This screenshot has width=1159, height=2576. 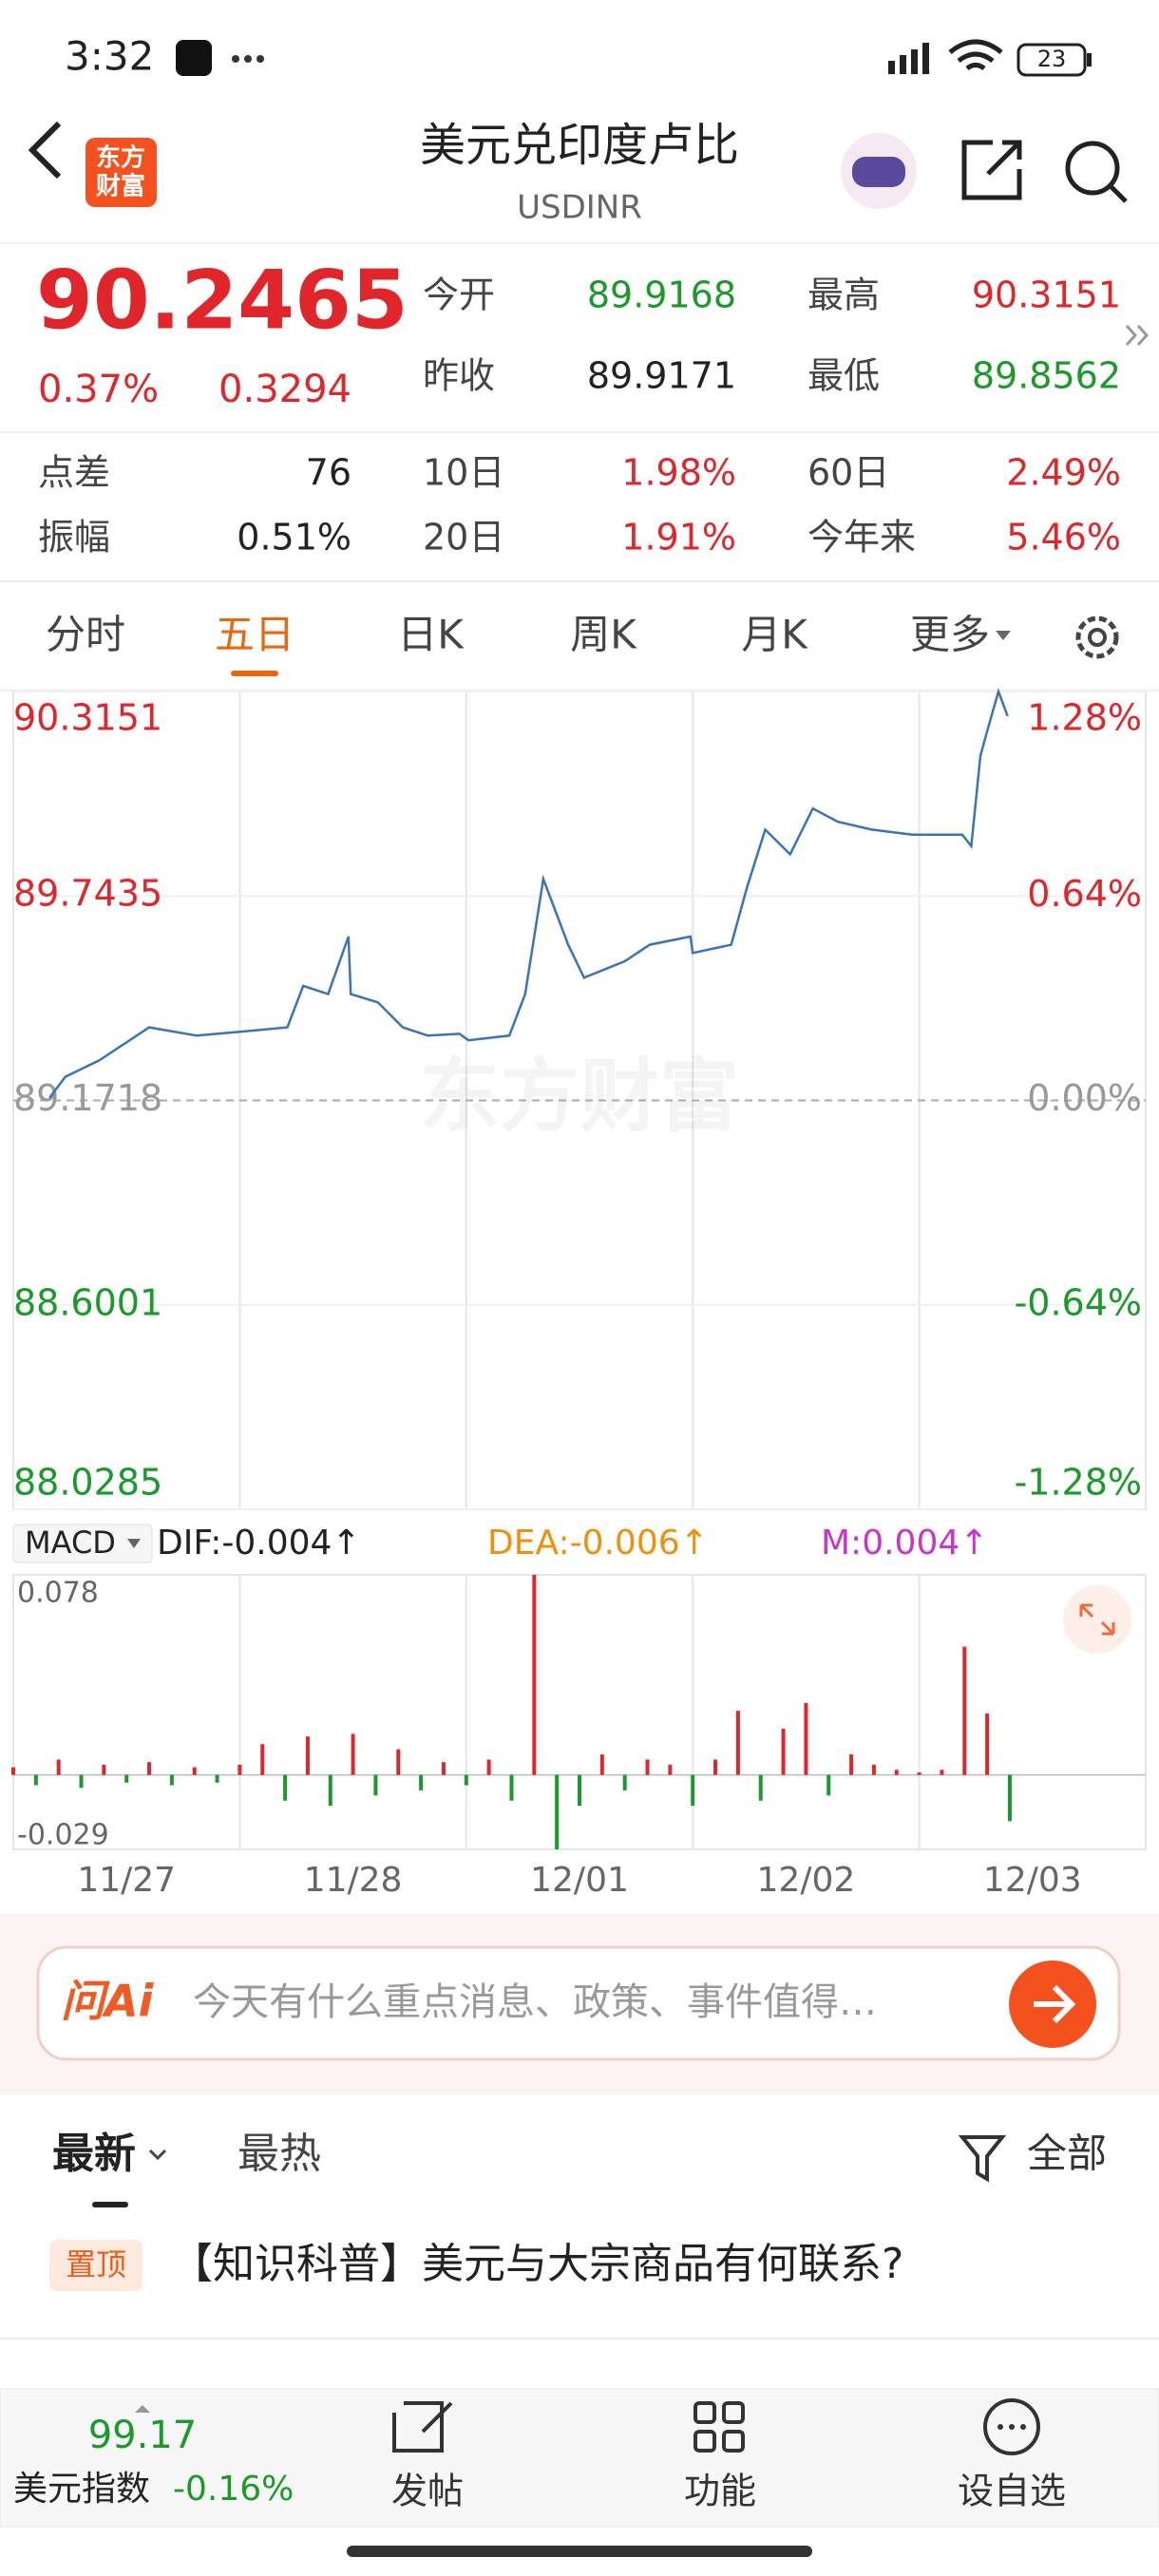 I want to click on bottom-bar, so click(x=579, y=2458).